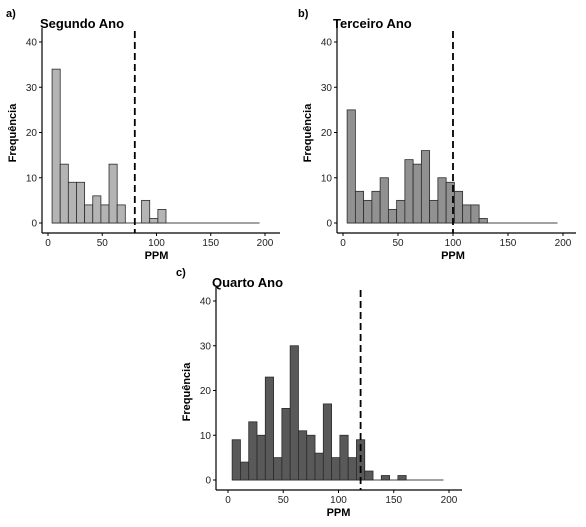 The width and height of the screenshot is (586, 527). I want to click on panel-letter: c), so click(181, 273).